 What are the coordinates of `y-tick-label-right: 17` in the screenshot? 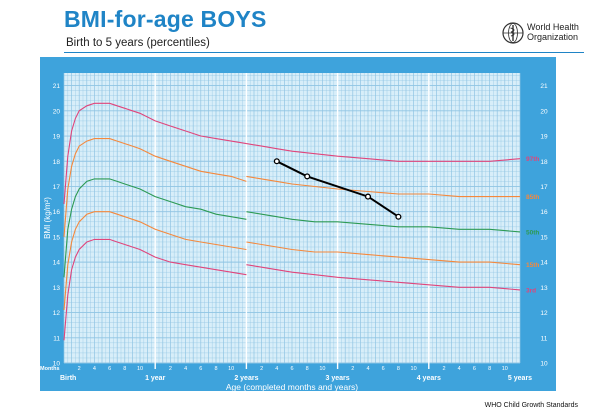 It's located at (544, 187).